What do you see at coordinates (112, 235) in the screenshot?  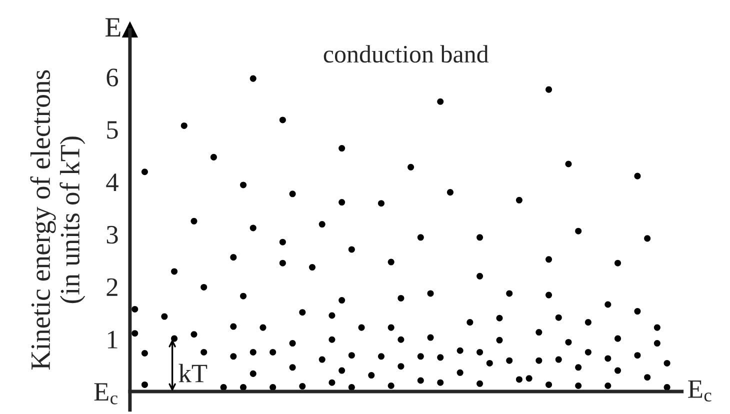 I see `y-tick-label: 3` at bounding box center [112, 235].